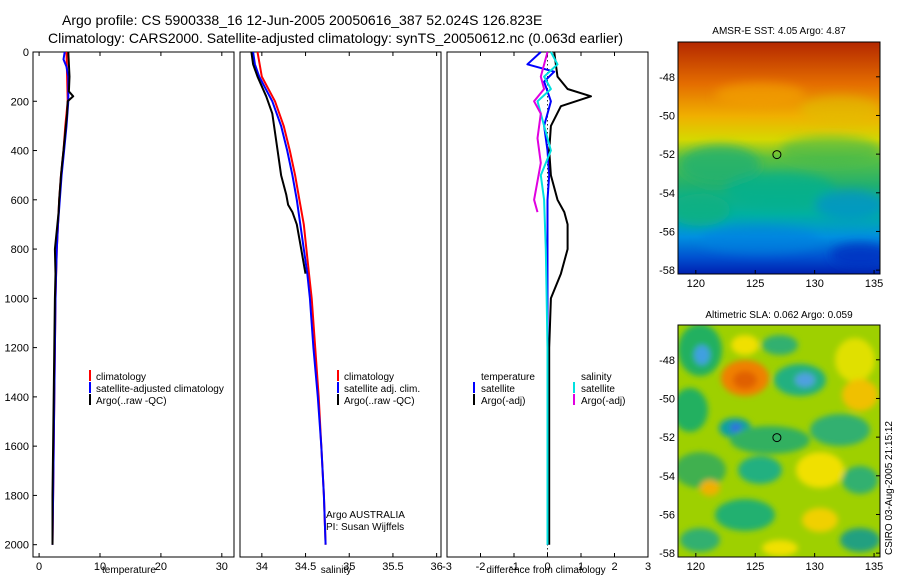 This screenshot has height=580, width=900. I want to click on series-line-temperature-argo-adj-, so click(570, 298).